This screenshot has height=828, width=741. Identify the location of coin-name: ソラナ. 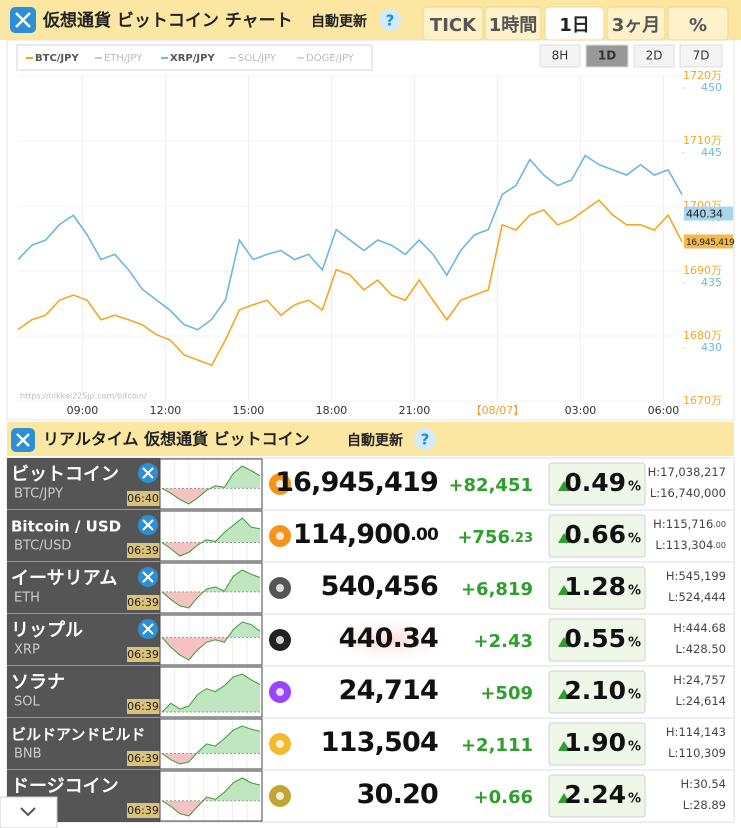
(38, 682).